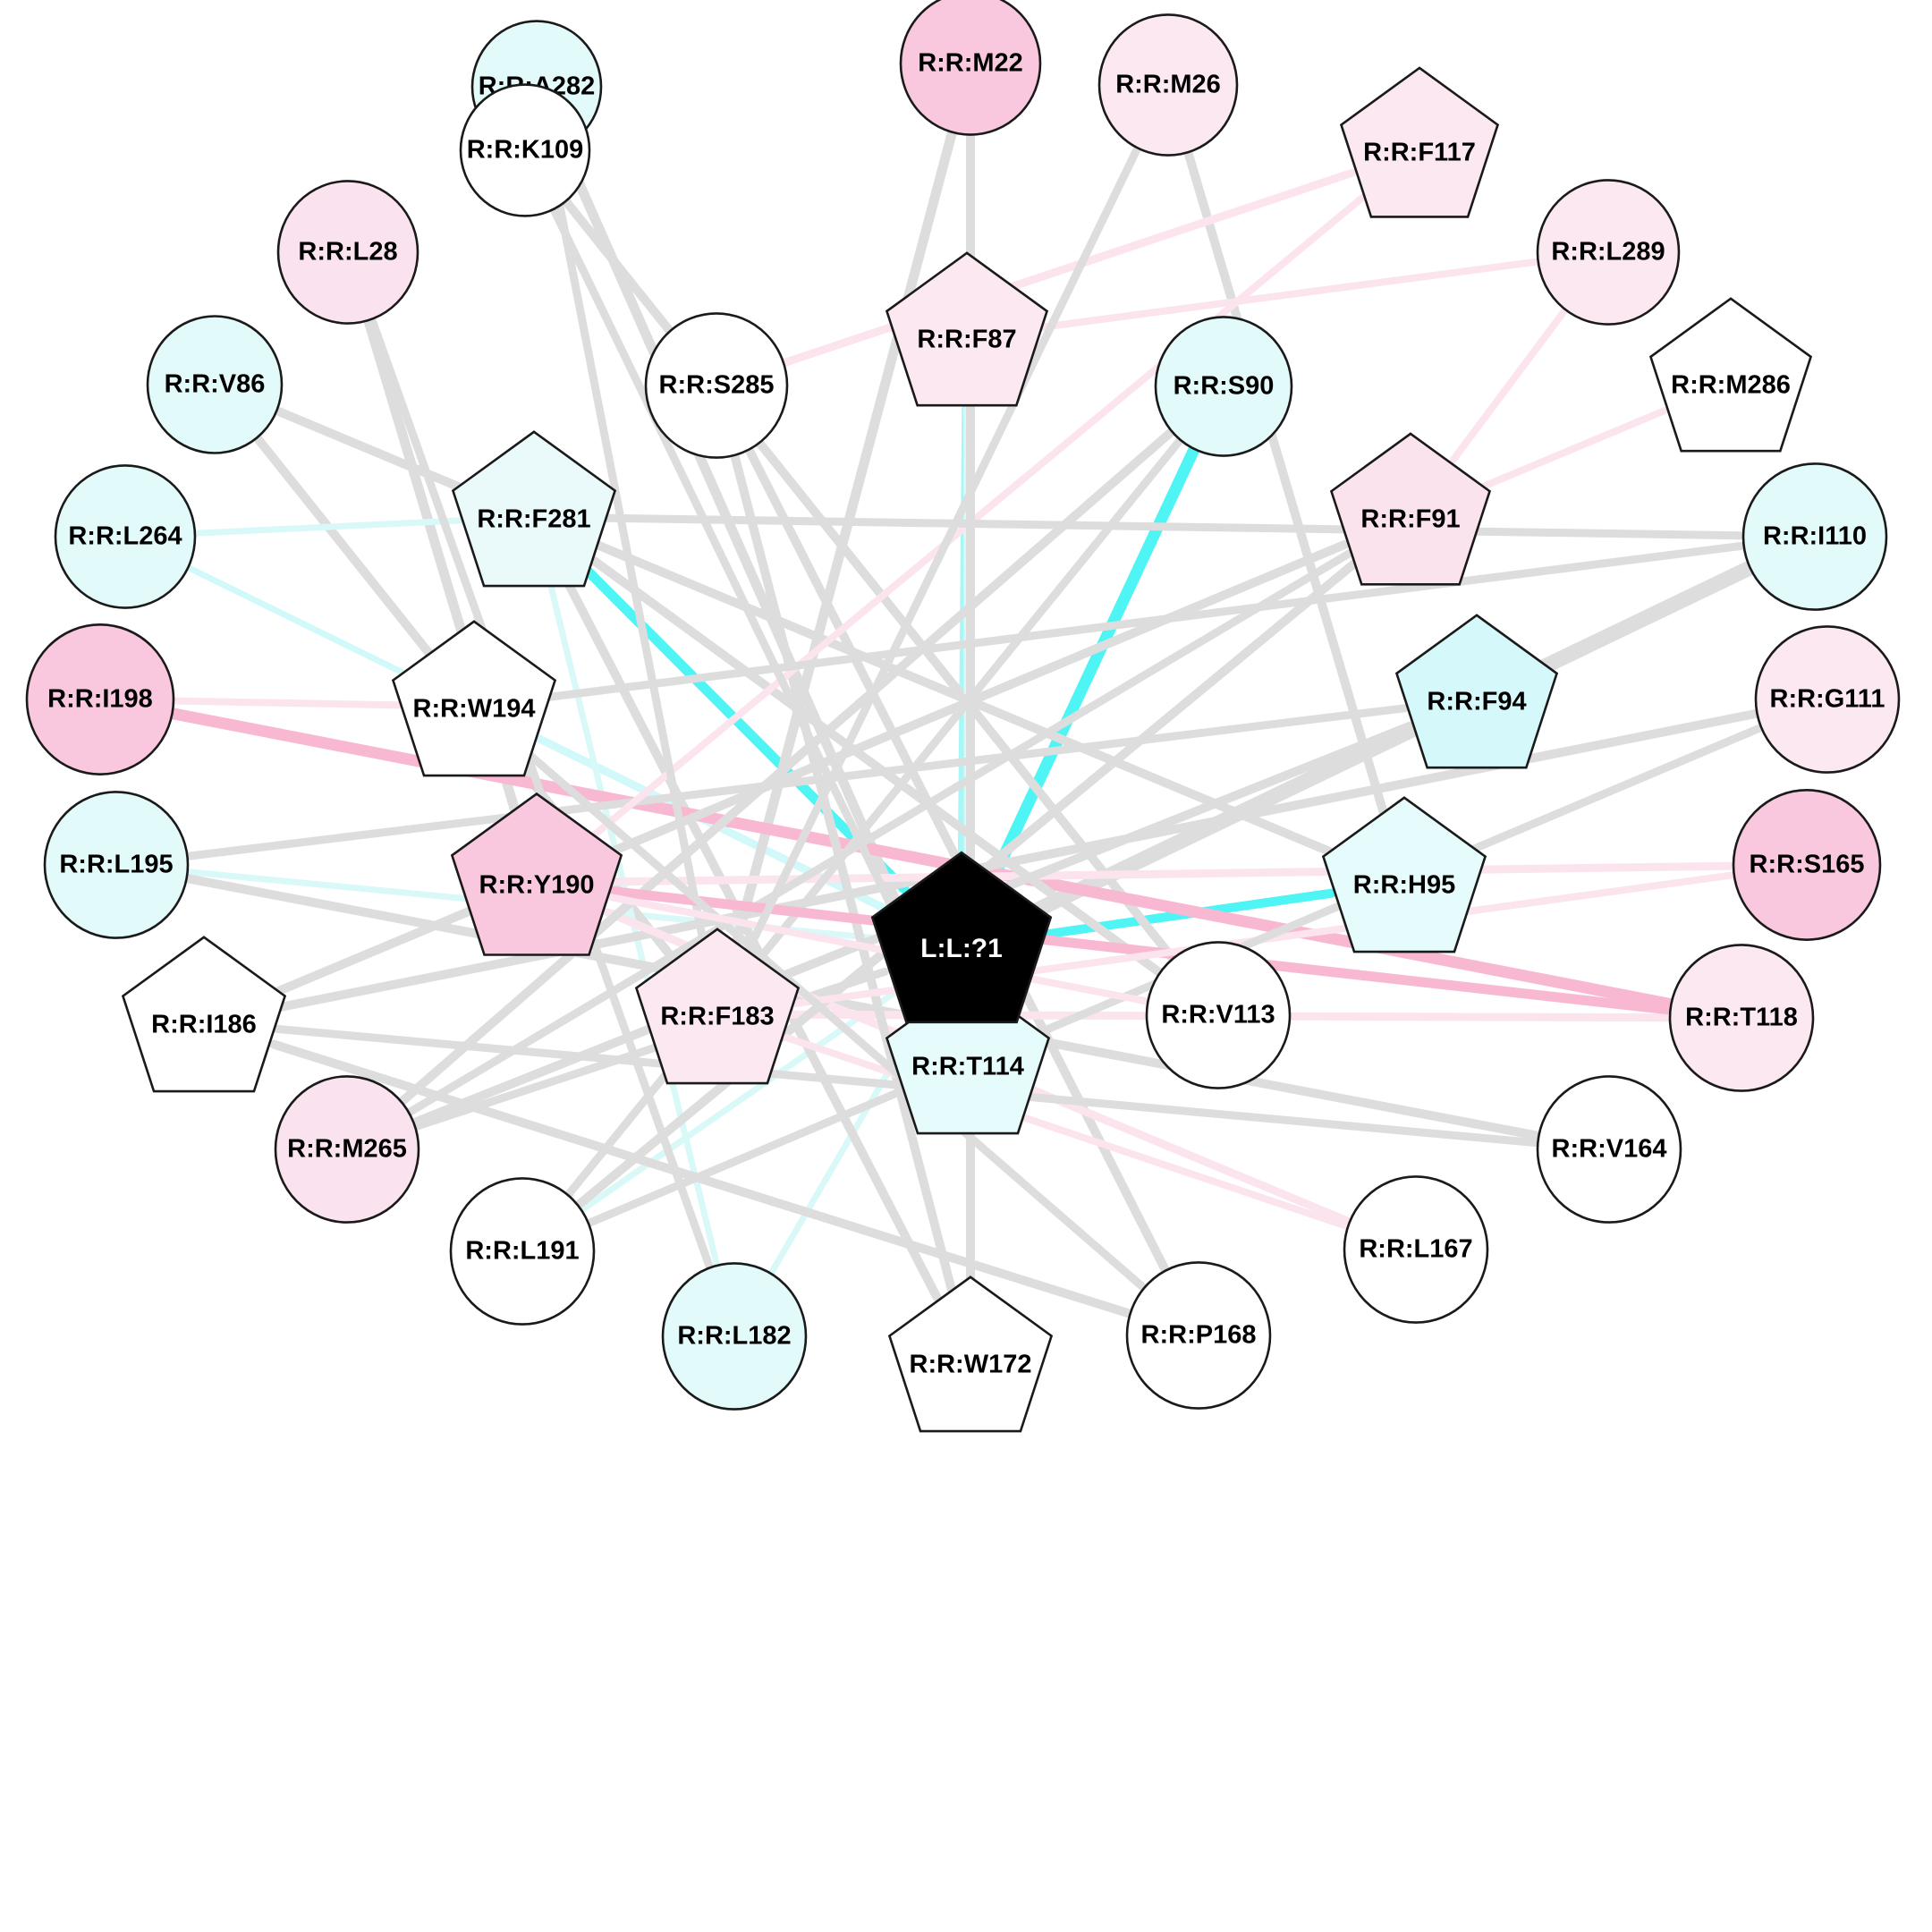 This screenshot has width=1932, height=1932. I want to click on graph-node-v86: R:R:V86, so click(215, 384).